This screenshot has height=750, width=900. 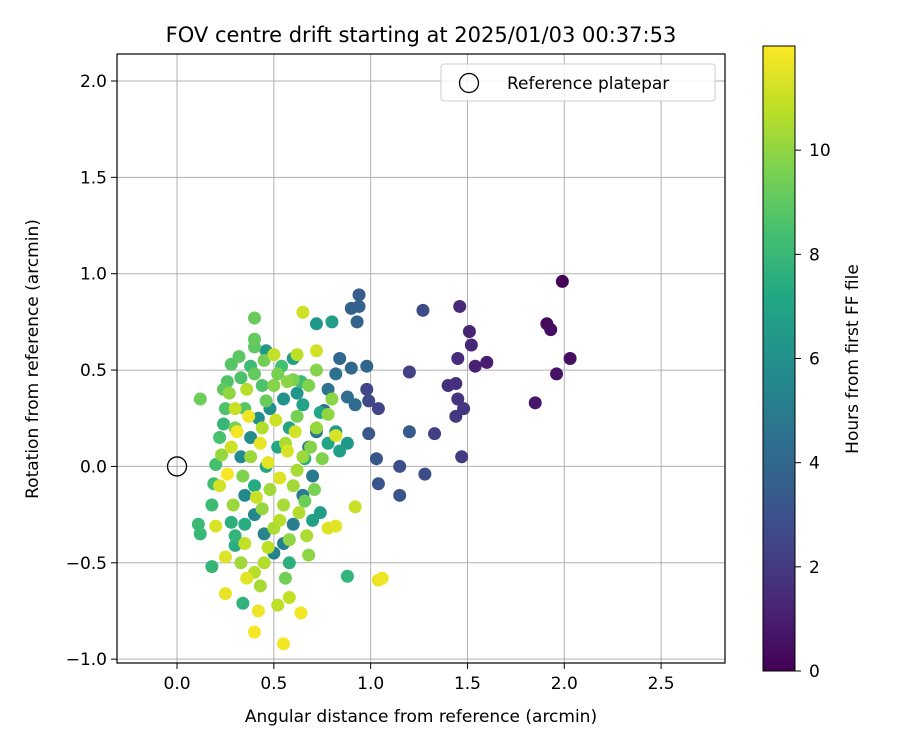 What do you see at coordinates (813, 411) in the screenshot?
I see `colorbar-ticks: 0 2 4 6 8 10` at bounding box center [813, 411].